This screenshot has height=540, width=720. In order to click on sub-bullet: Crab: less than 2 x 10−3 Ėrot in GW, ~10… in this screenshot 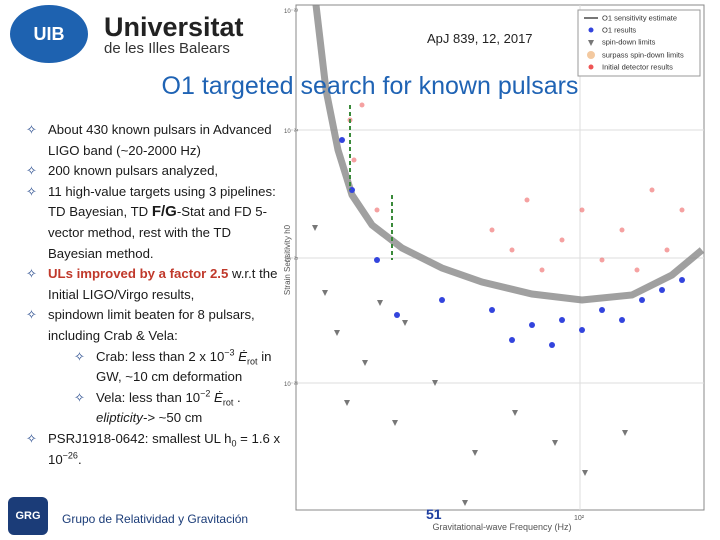, I will do `click(181, 367)`.